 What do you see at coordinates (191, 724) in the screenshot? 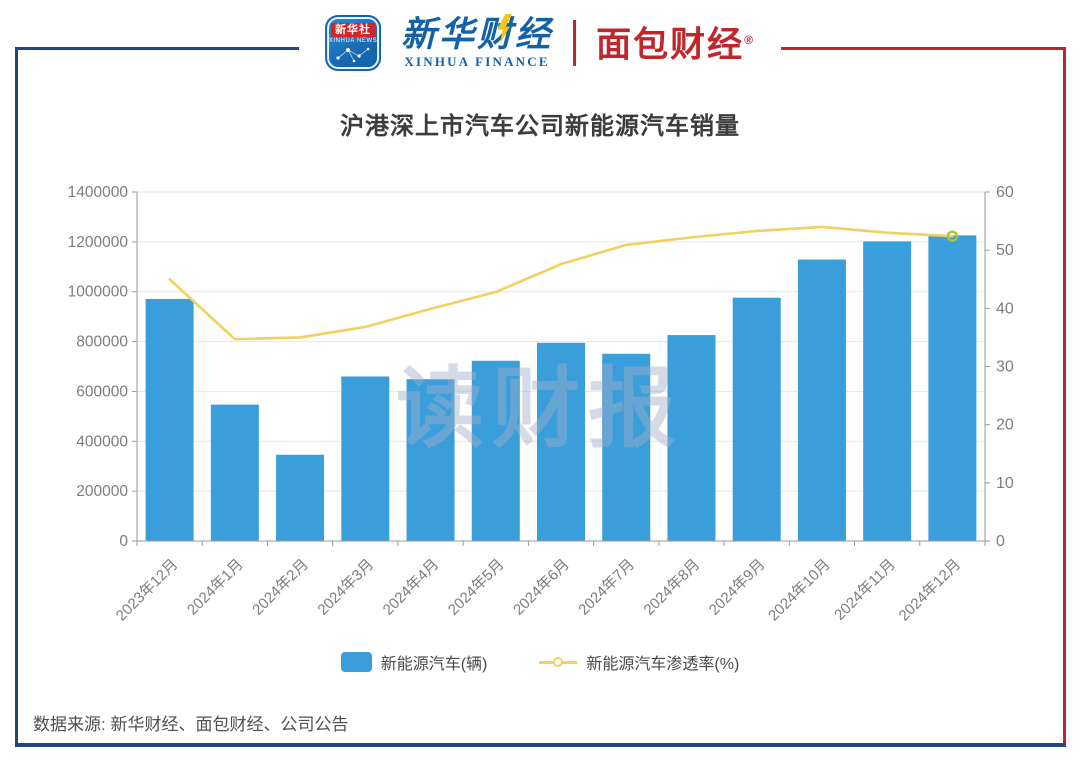
I see `data-source: 数据来源: 新华财经、面包财经、公司公告` at bounding box center [191, 724].